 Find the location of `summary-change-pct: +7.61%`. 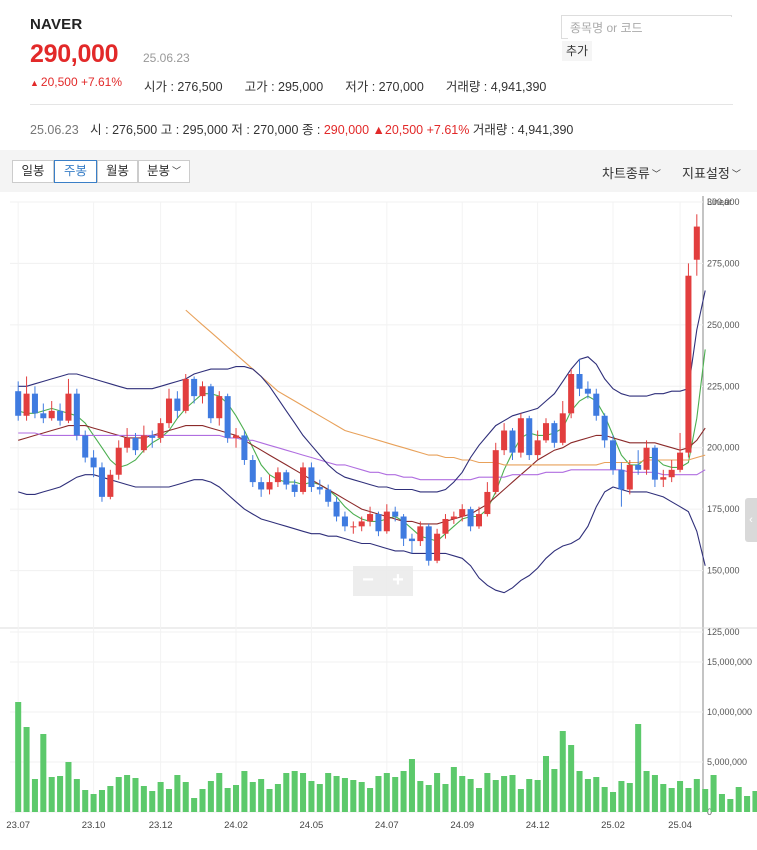

summary-change-pct: +7.61% is located at coordinates (448, 130).